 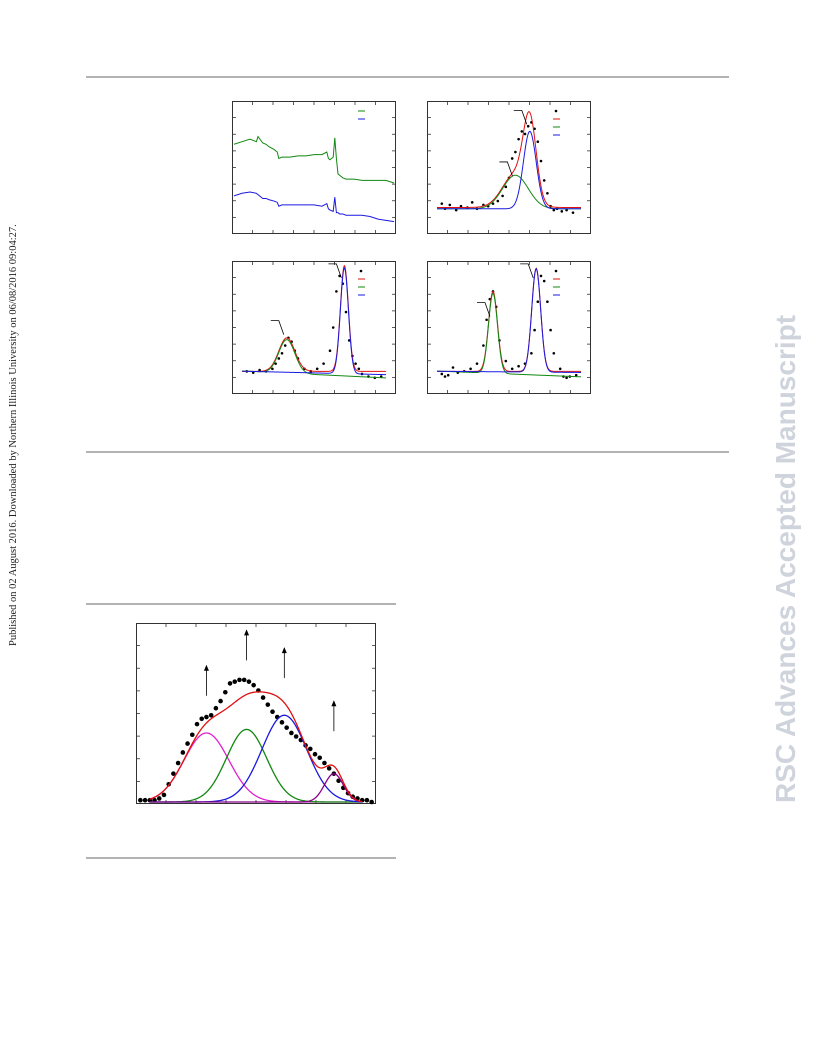 What do you see at coordinates (407, 452) in the screenshot?
I see `middle-rule` at bounding box center [407, 452].